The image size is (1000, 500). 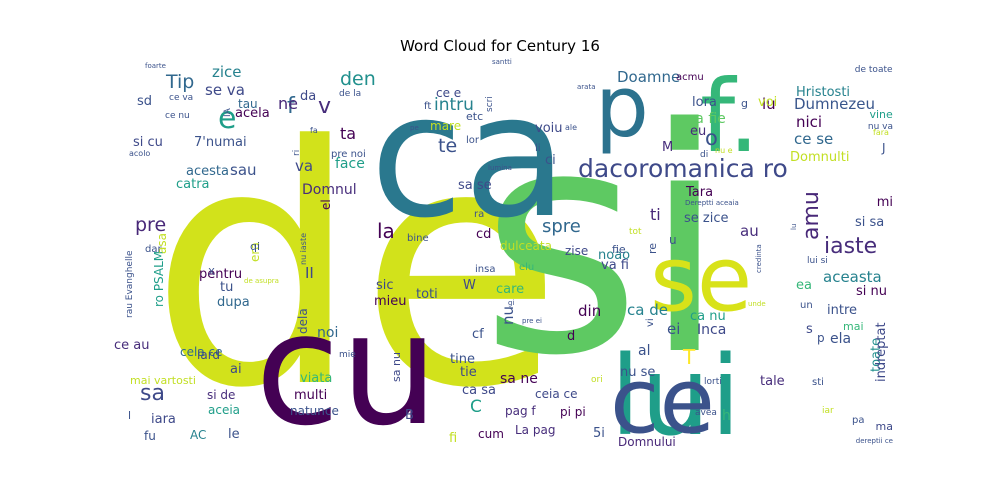 I want to click on word-dulceata: dulceata, so click(x=526, y=246).